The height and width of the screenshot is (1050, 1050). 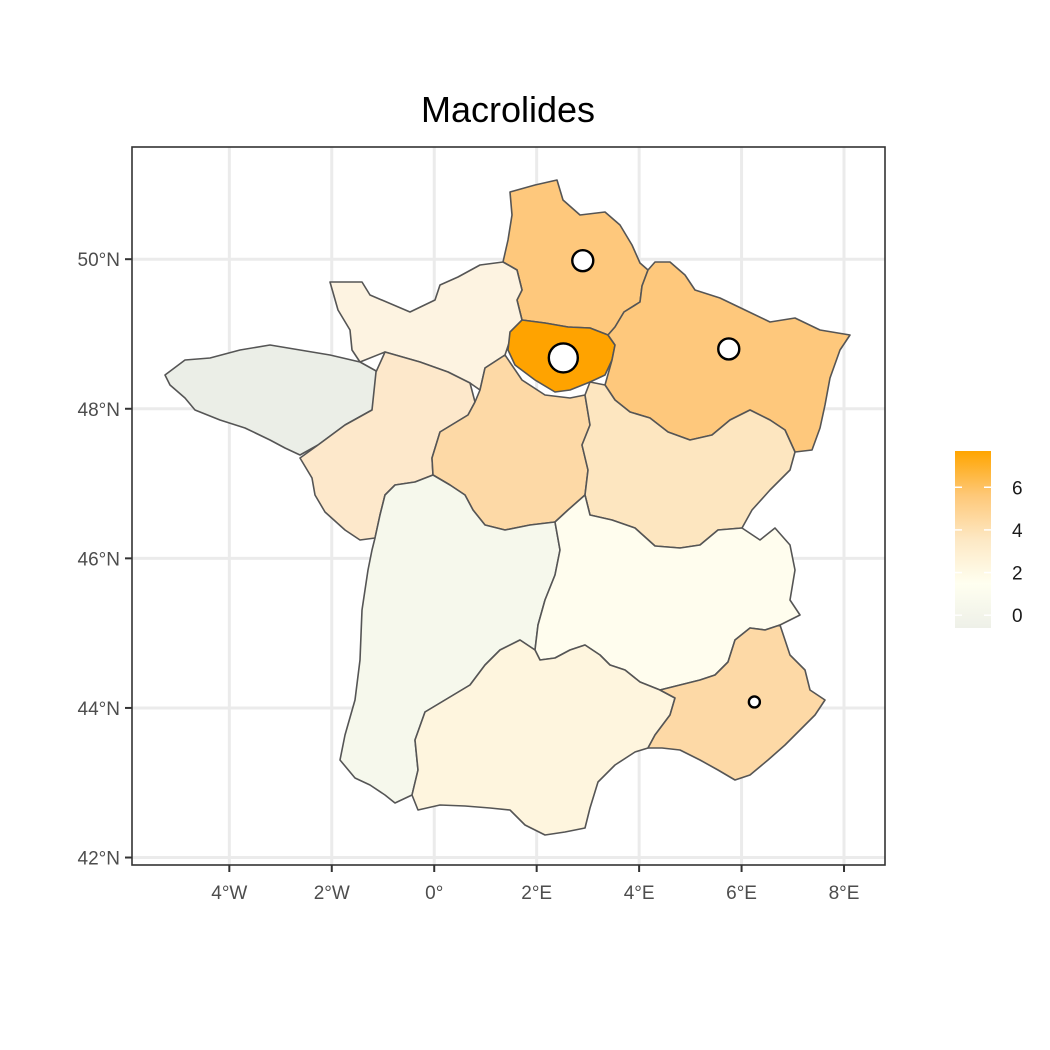 I want to click on data-points, so click(x=654, y=478).